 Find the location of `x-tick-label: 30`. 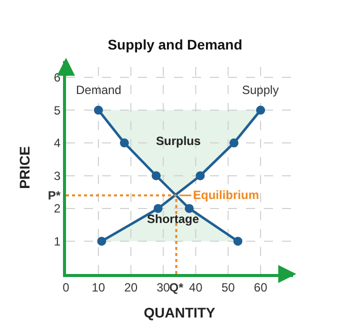

x-tick-label: 30 is located at coordinates (163, 287).